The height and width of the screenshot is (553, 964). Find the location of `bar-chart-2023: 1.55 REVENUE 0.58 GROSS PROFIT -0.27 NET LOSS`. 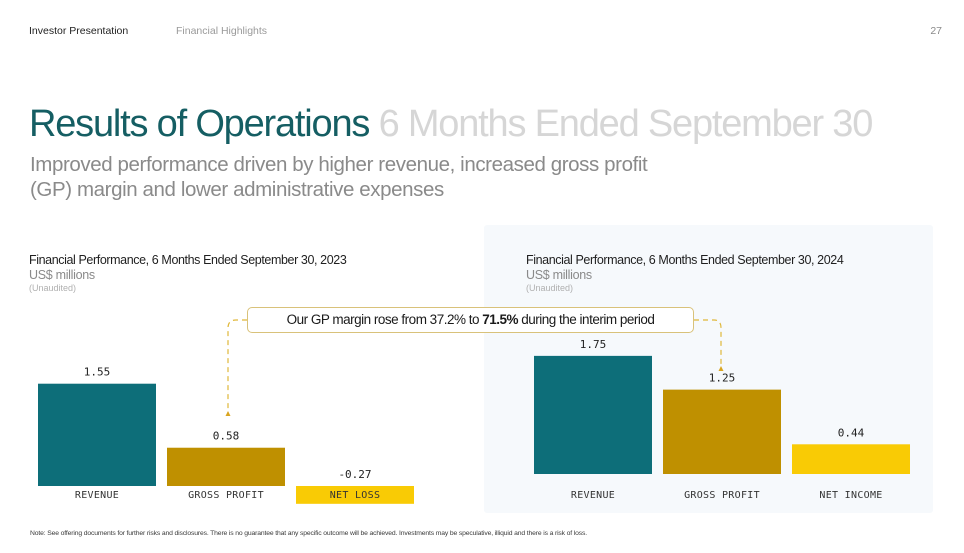

bar-chart-2023: 1.55 REVENUE 0.58 GROSS PROFIT -0.27 NET LOSS is located at coordinates (226, 435).